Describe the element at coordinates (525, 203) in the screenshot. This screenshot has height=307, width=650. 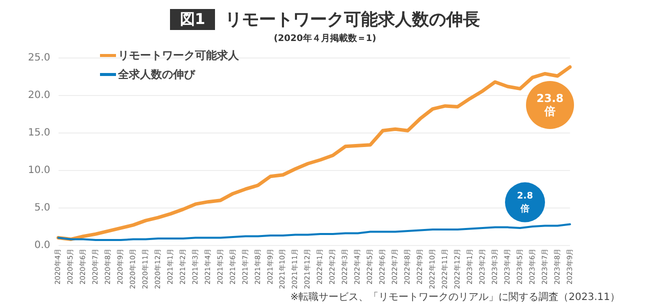
I see `annotation: 2.8倍` at that location.